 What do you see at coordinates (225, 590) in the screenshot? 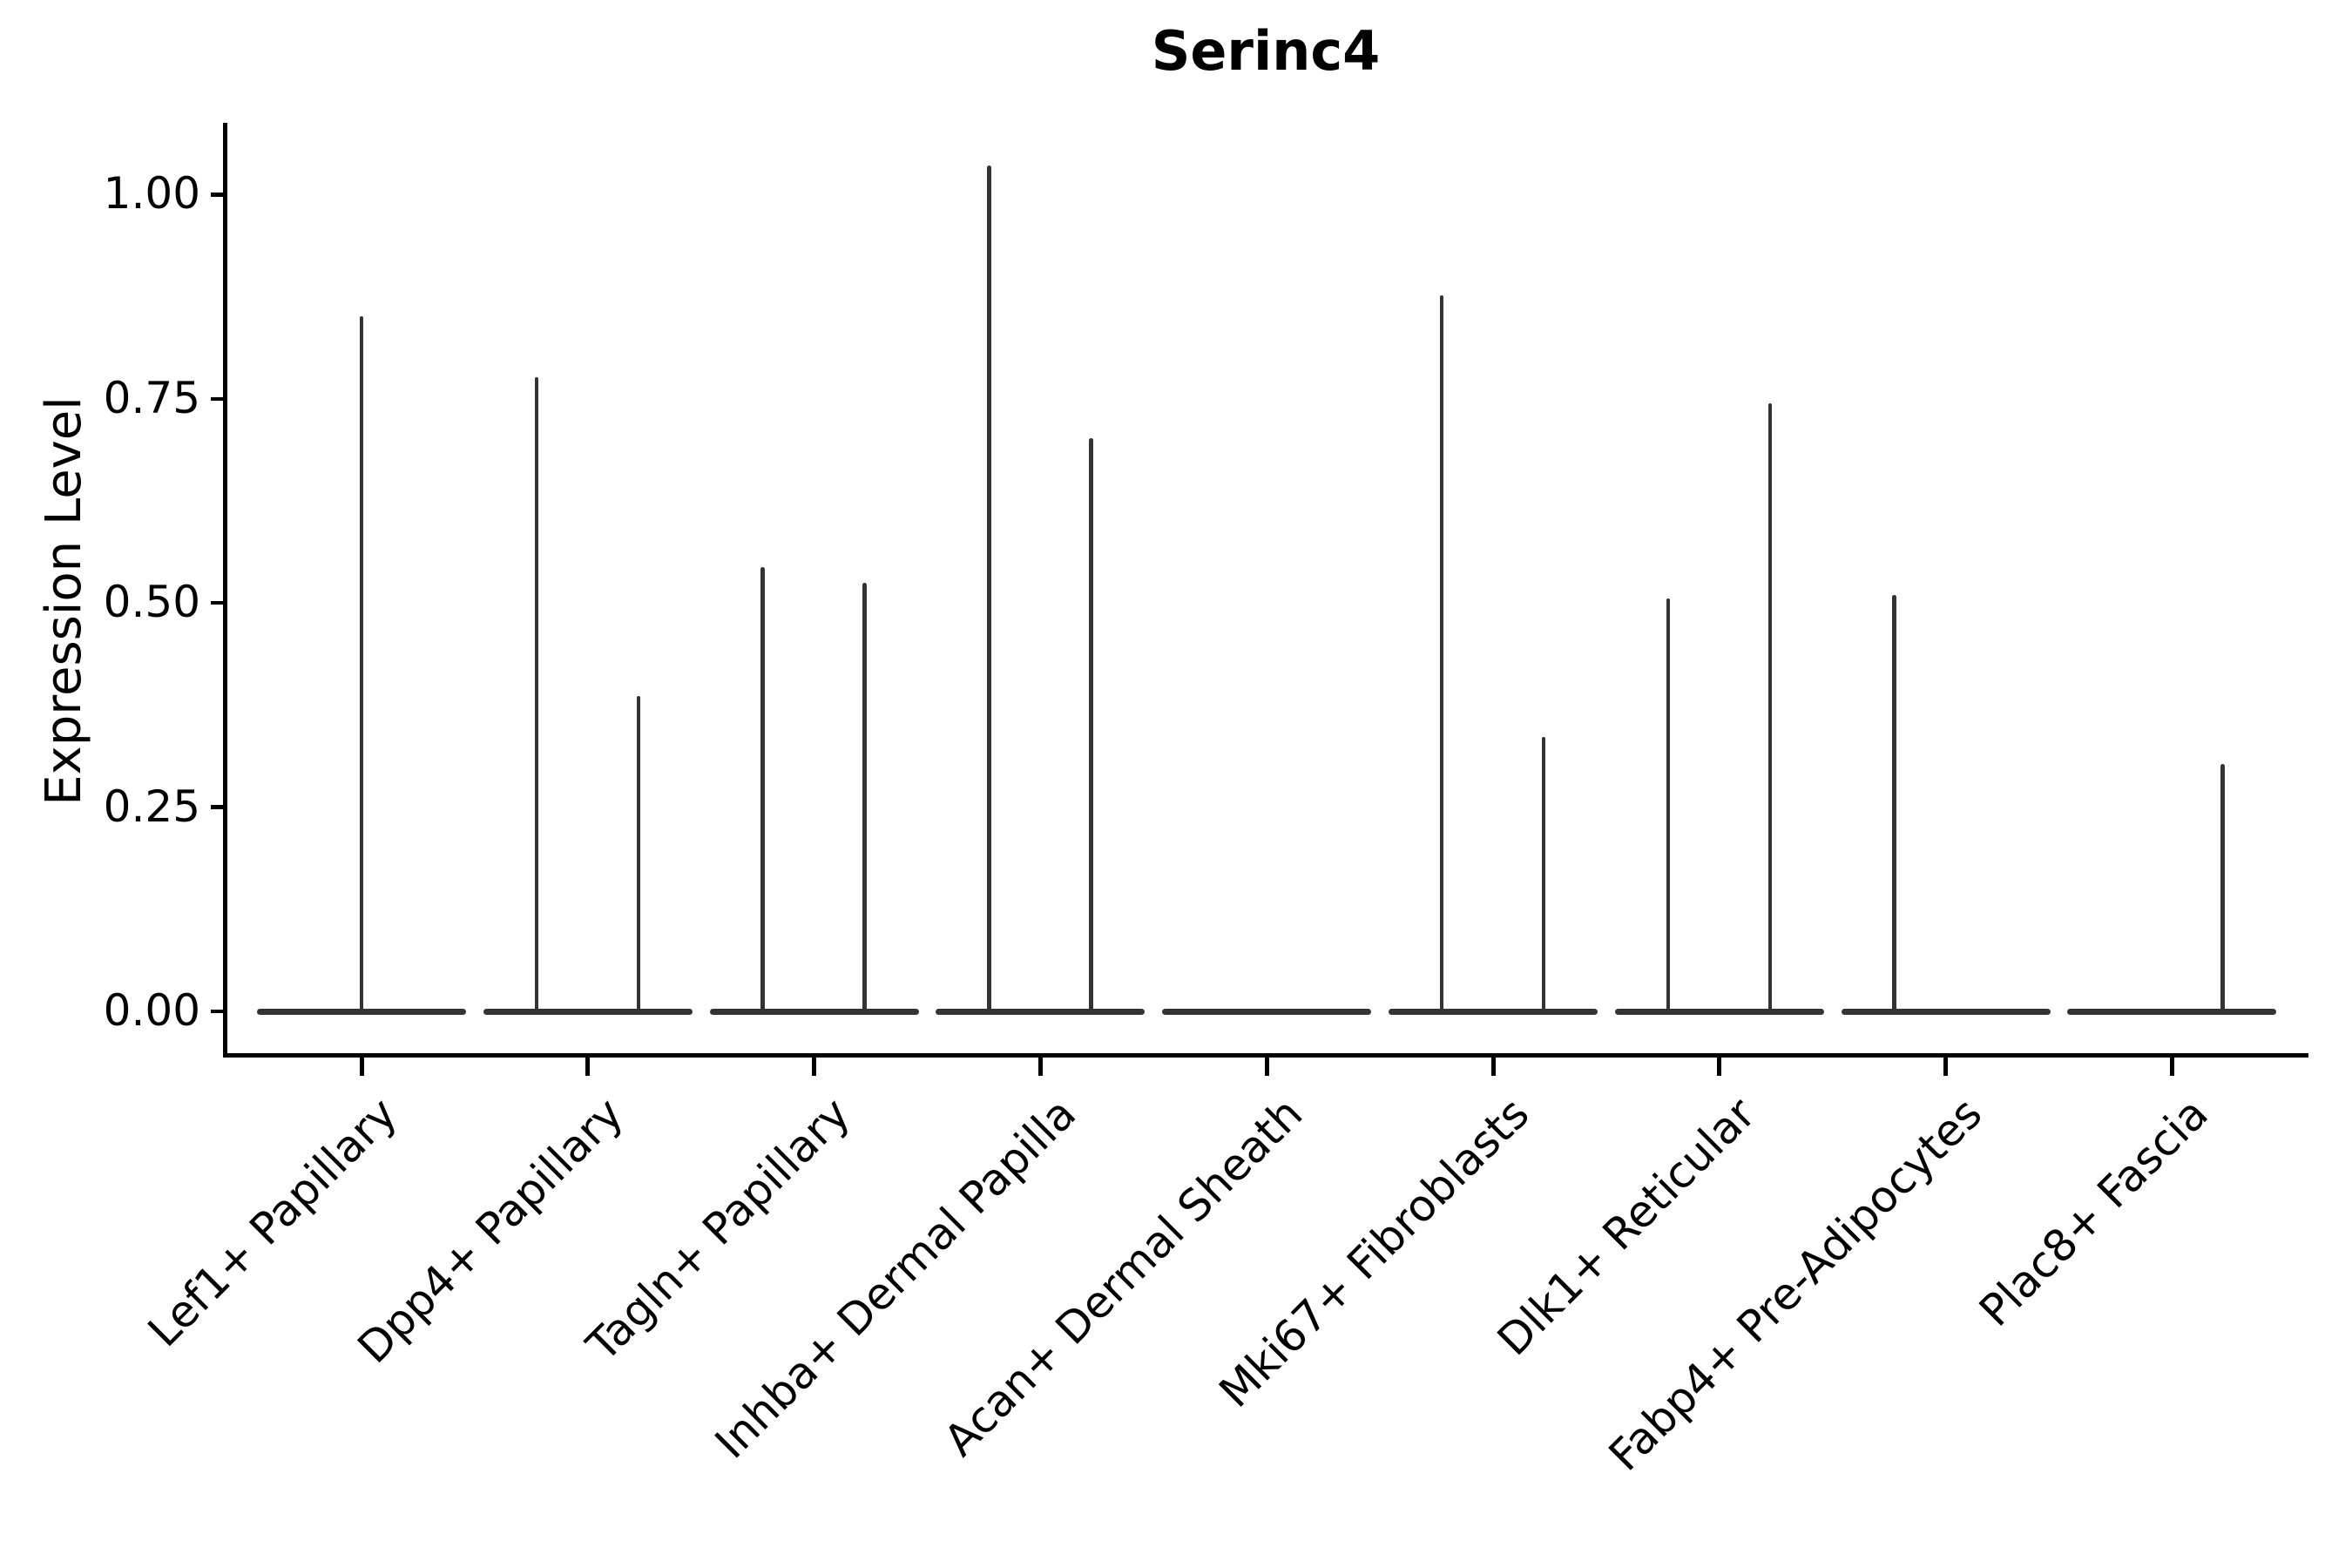
I see `y-axis-spine` at bounding box center [225, 590].